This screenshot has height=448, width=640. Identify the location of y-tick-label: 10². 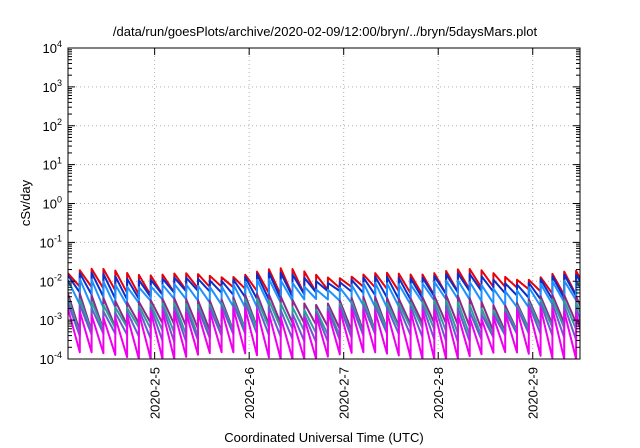
(52, 125).